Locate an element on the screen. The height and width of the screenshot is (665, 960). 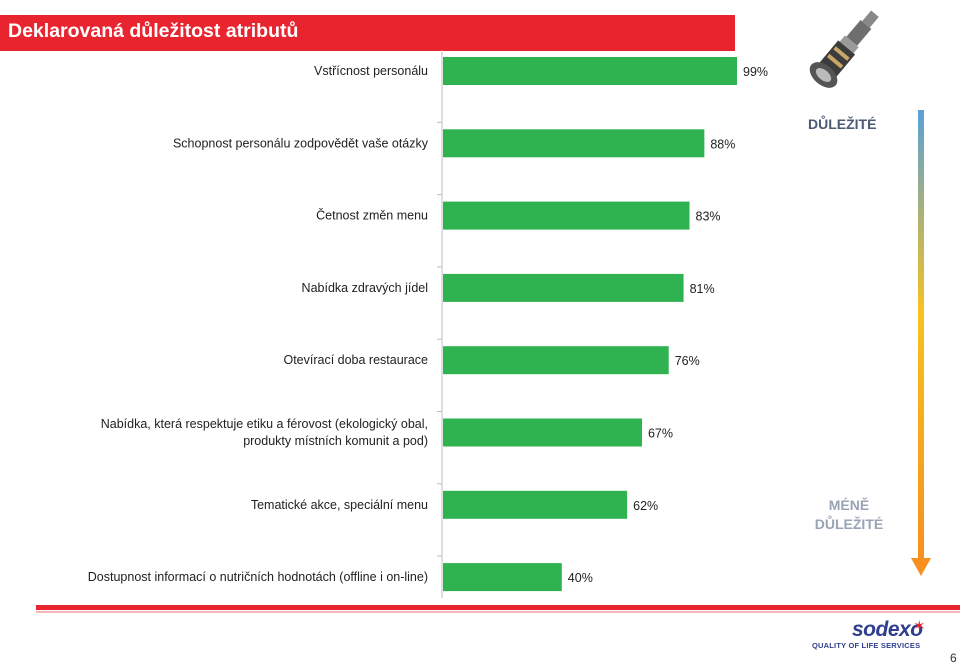
bar-value-label: 81% is located at coordinates (702, 289).